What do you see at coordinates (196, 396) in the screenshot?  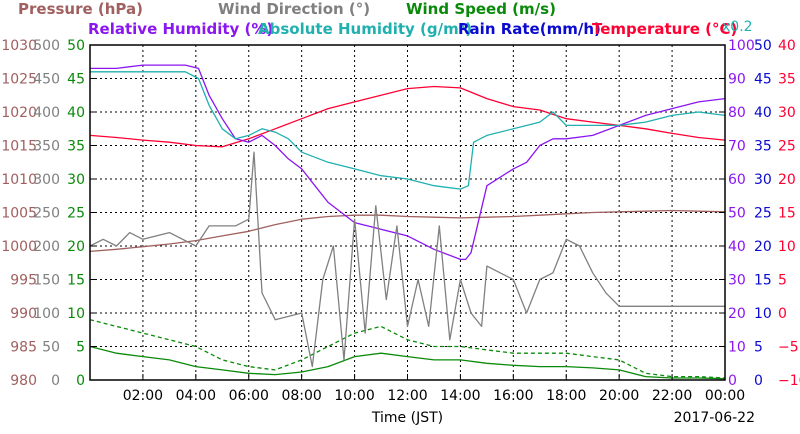 I see `x-tick-label: 04:00` at bounding box center [196, 396].